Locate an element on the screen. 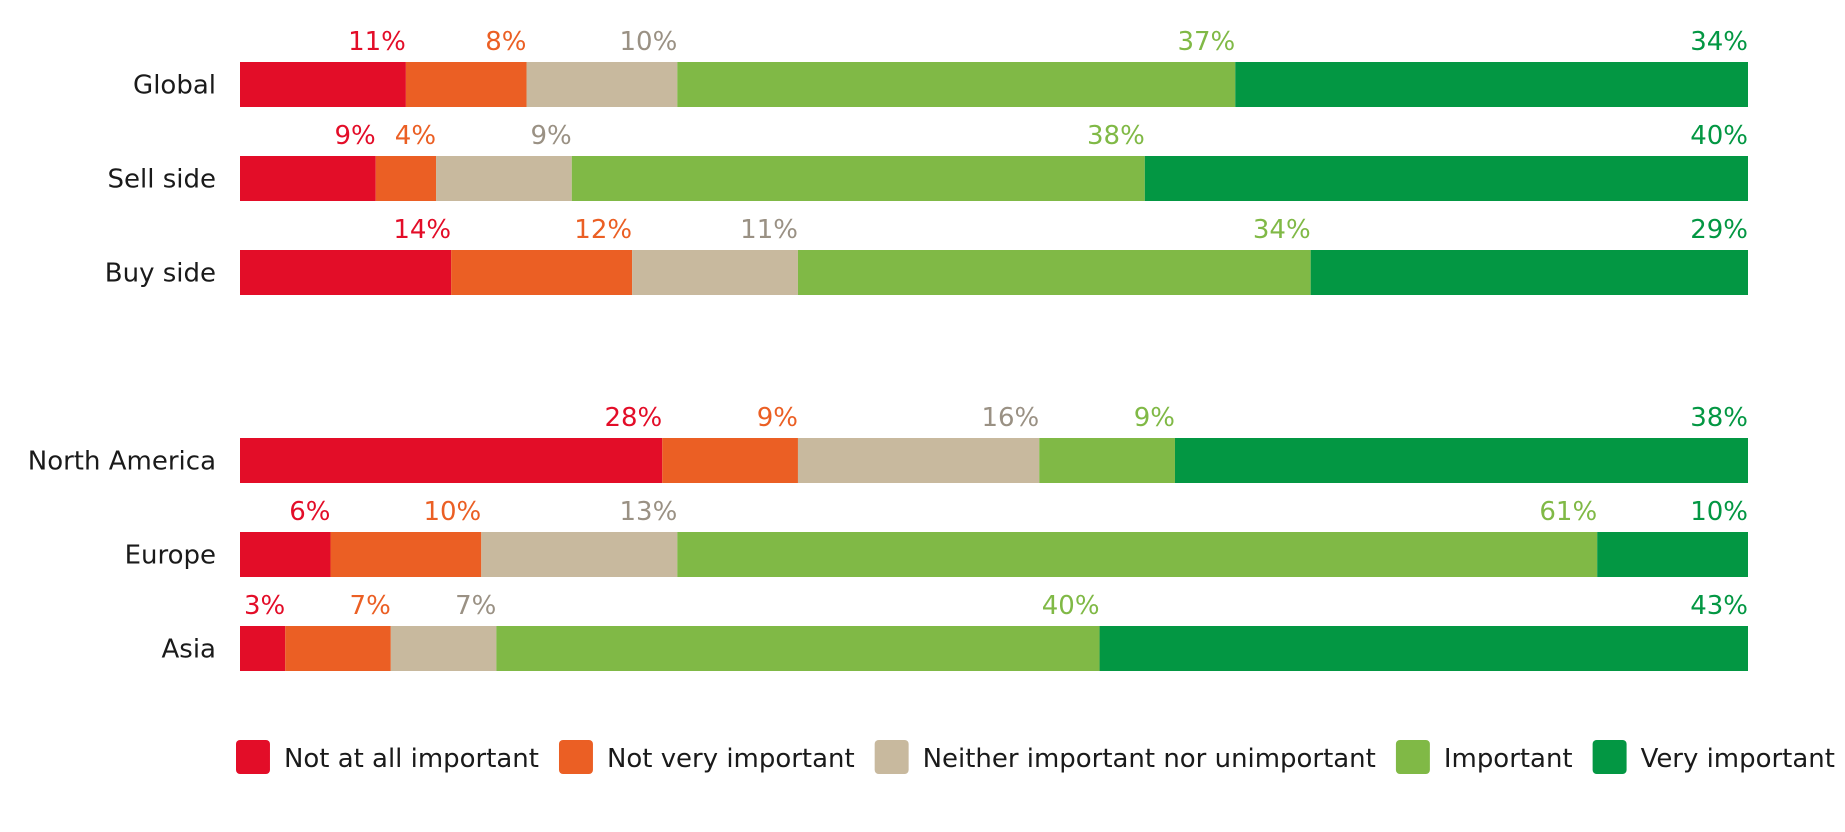  data-label: 43% is located at coordinates (1719, 606).